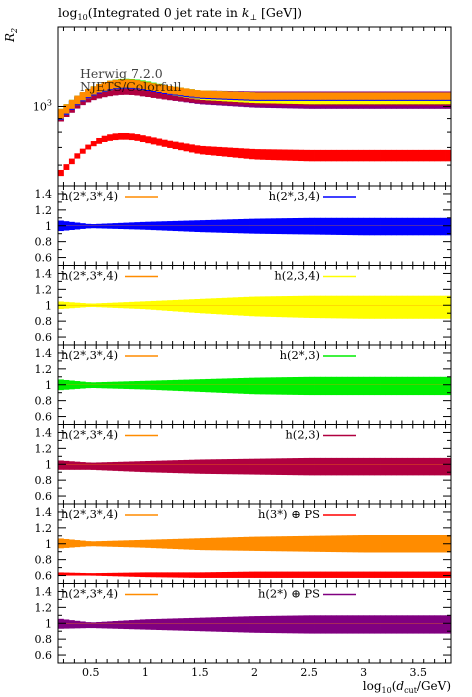 The height and width of the screenshot is (697, 472). Describe the element at coordinates (289, 594) in the screenshot. I see `legend-series-label: h(2*) ⊕ PS` at that location.